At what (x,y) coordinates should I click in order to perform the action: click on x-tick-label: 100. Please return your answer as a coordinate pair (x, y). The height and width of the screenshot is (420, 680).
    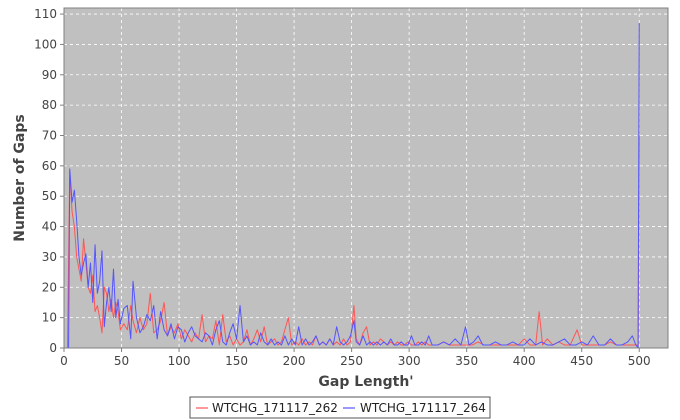
    Looking at the image, I should click on (179, 361).